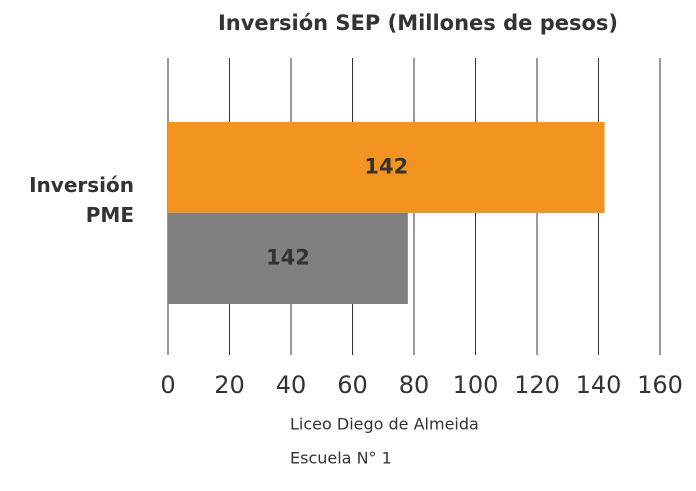  What do you see at coordinates (81, 200) in the screenshot?
I see `category-label: Inversión PME` at bounding box center [81, 200].